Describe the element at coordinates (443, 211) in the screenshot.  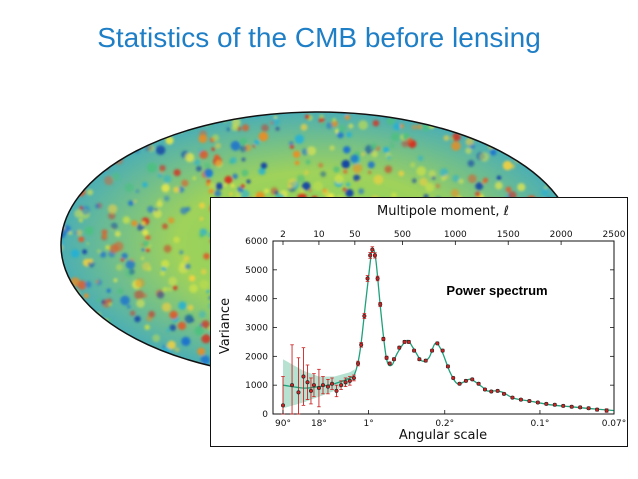
I see `top-axis-title: Multipole moment, ℓ` at that location.